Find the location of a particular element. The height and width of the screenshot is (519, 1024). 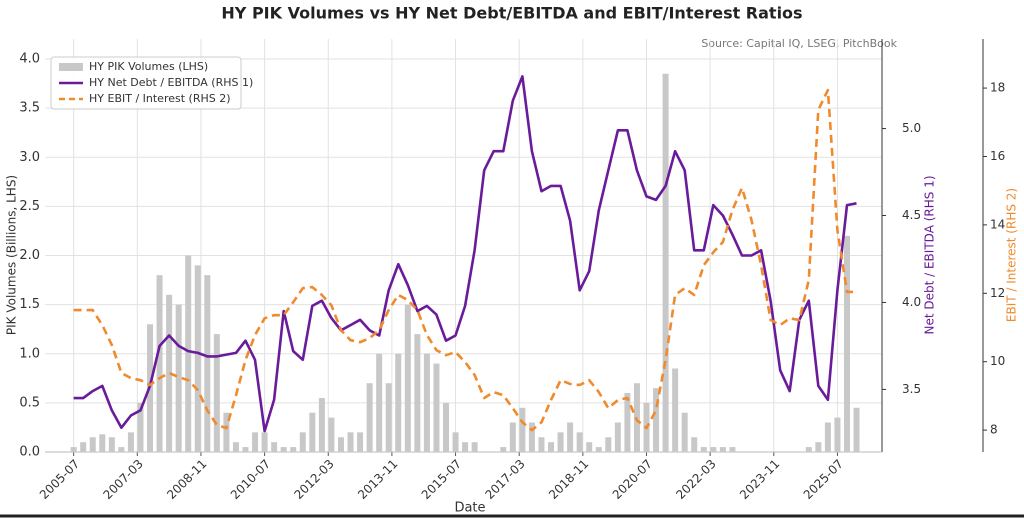

x-axis-label: Date is located at coordinates (469, 508).